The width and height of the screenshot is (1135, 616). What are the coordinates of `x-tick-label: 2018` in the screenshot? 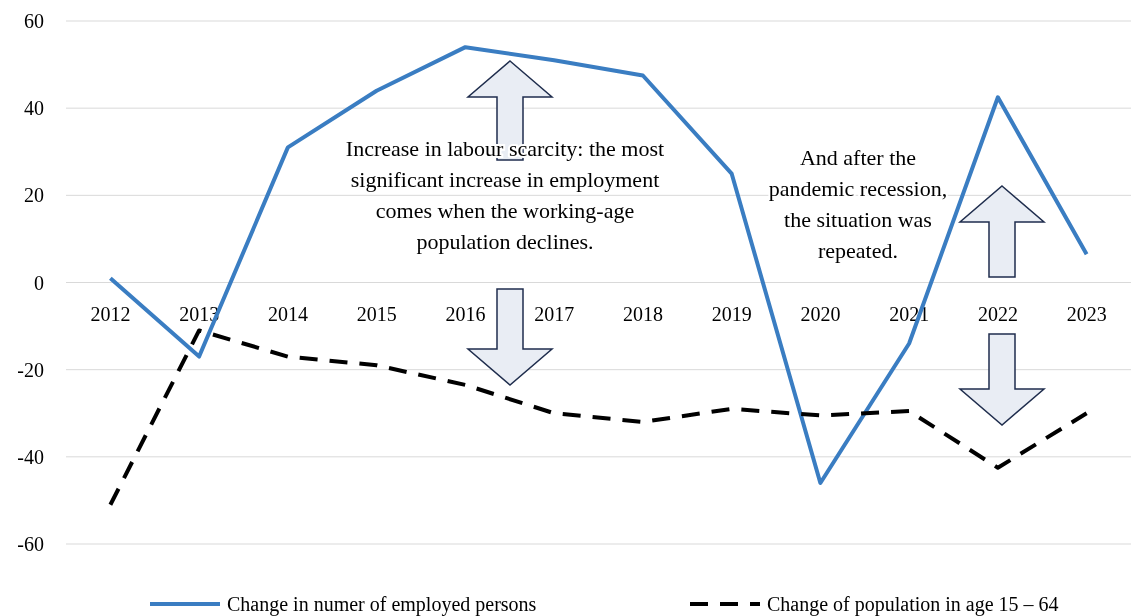 It's located at (642, 313).